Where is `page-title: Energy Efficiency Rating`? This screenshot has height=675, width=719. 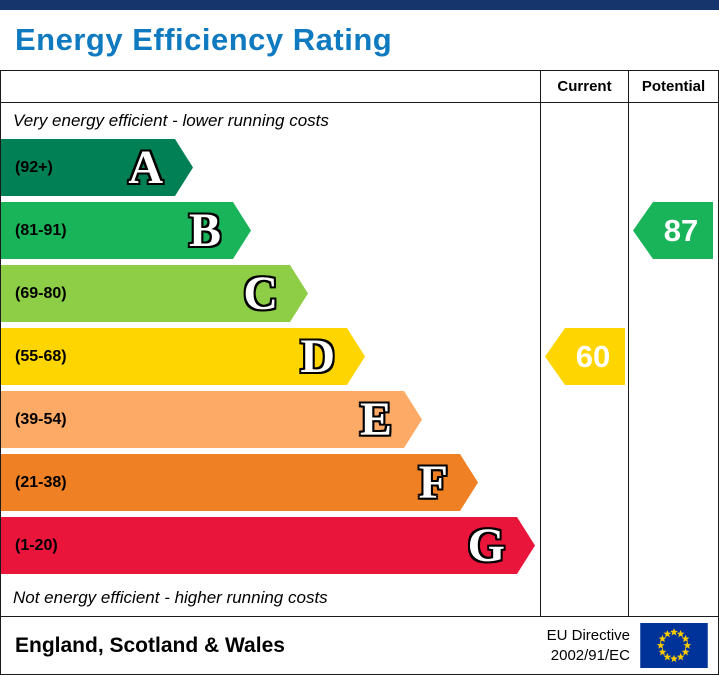 page-title: Energy Efficiency Rating is located at coordinates (204, 39).